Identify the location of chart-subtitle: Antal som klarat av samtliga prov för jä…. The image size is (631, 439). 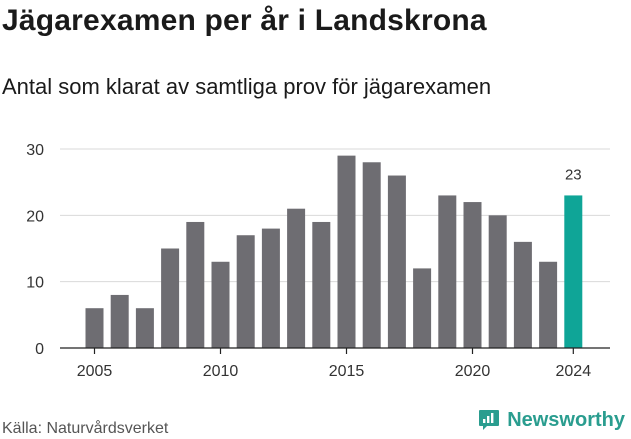
(247, 86).